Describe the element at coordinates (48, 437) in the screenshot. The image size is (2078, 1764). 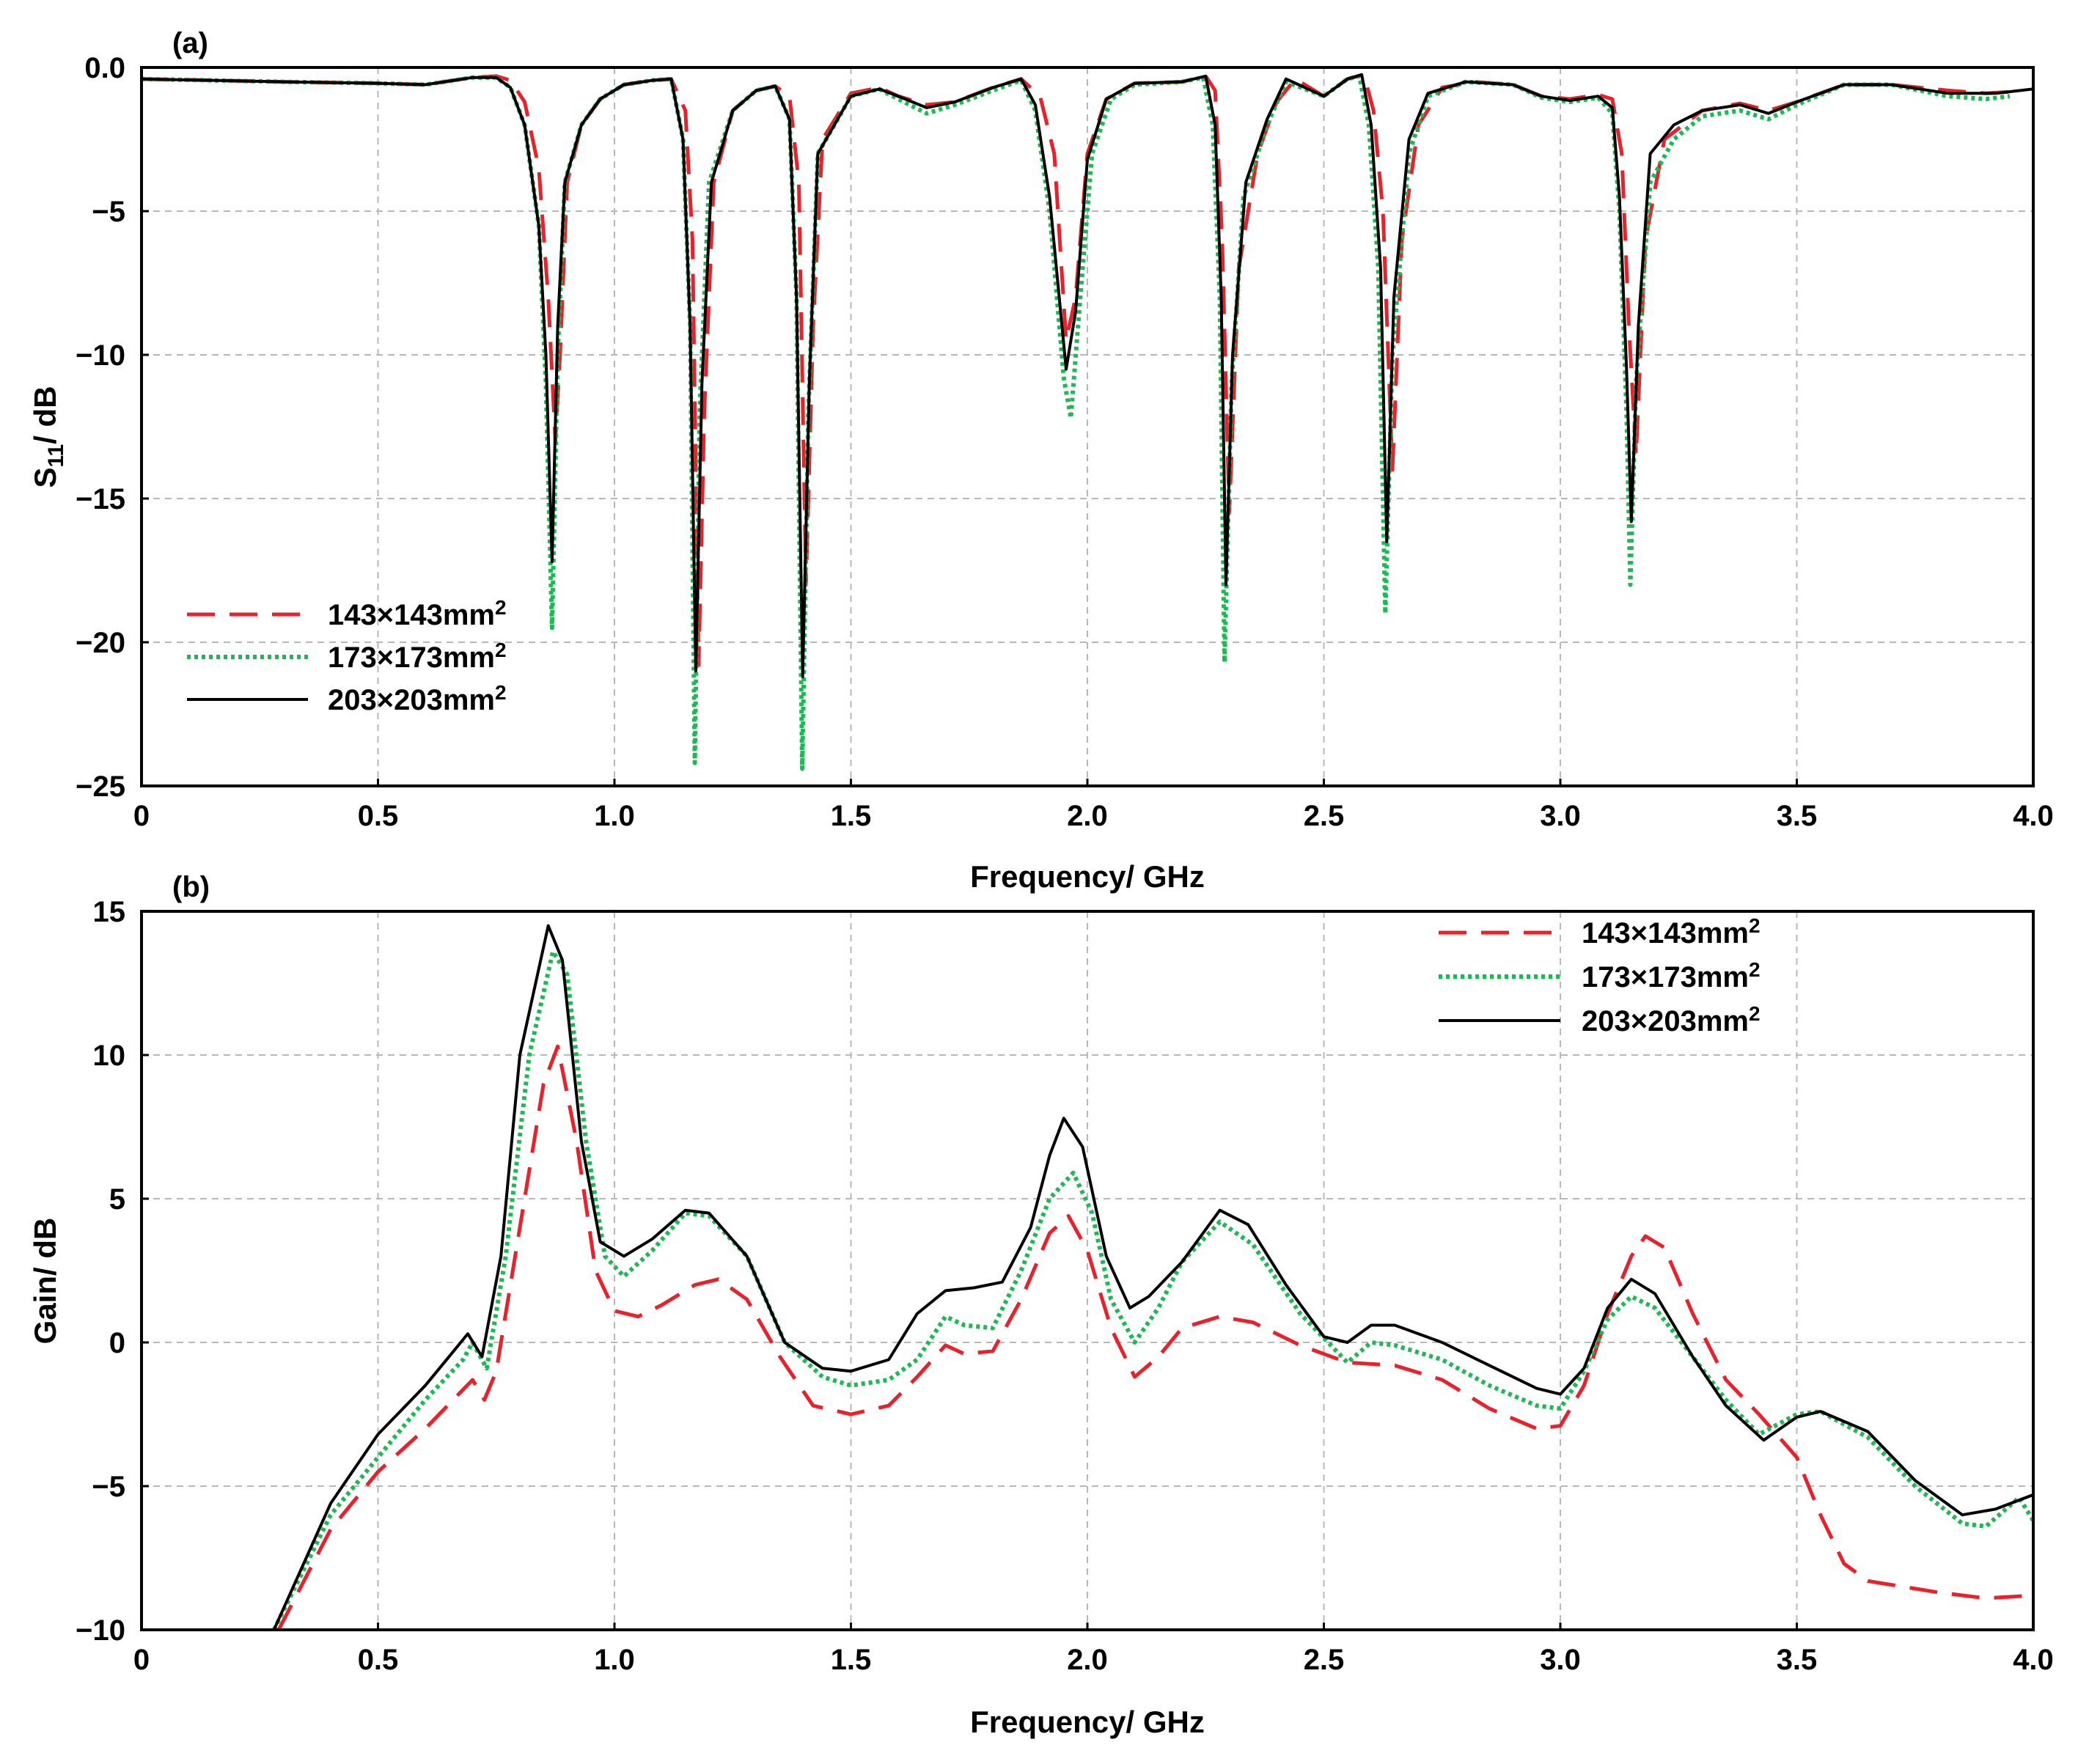
I see `y-axis-title: S11/ dB` at that location.